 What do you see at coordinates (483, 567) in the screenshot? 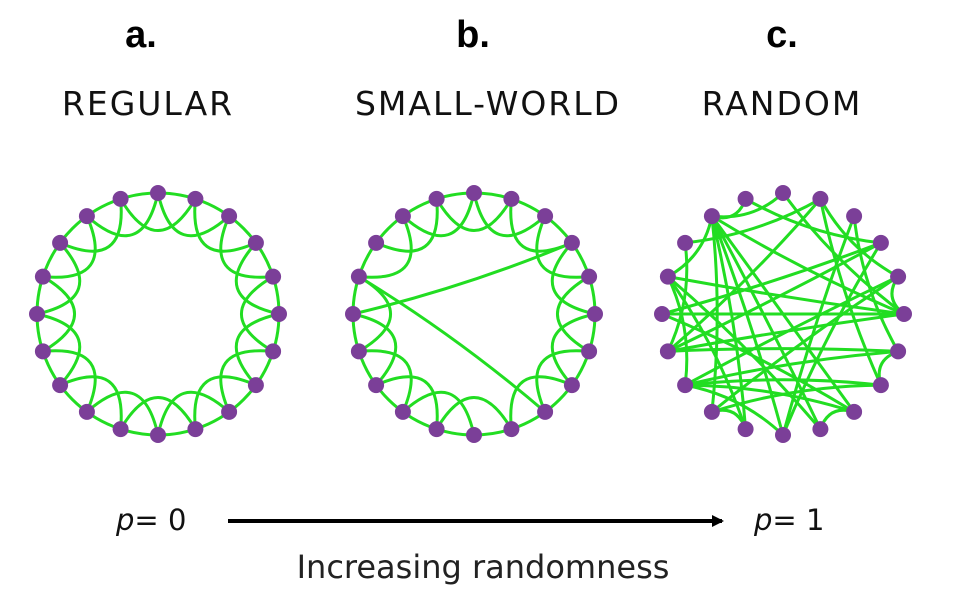
I see `axis-caption: Increasing randomness` at bounding box center [483, 567].